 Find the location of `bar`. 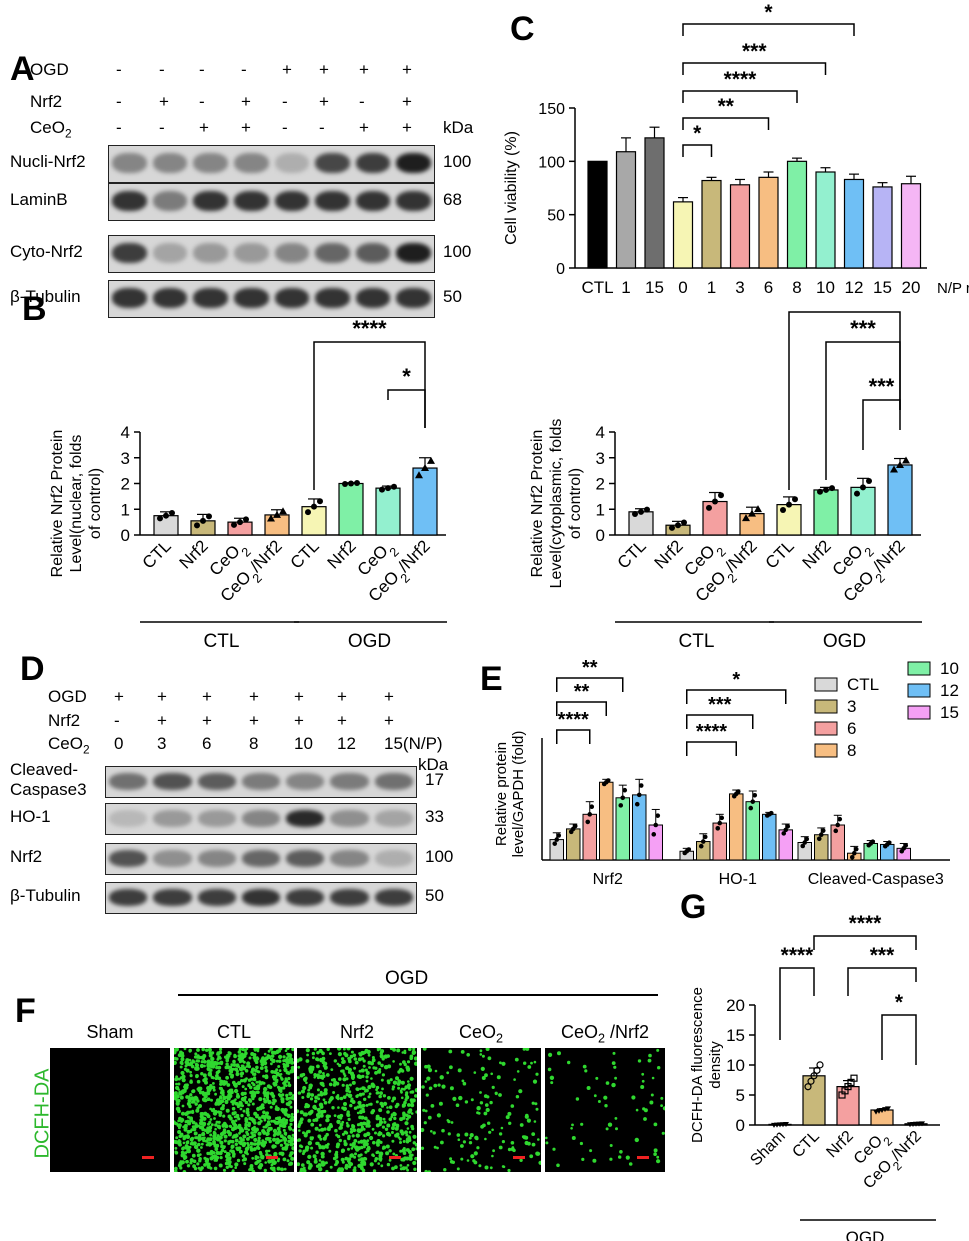

bar is located at coordinates (597, 214).